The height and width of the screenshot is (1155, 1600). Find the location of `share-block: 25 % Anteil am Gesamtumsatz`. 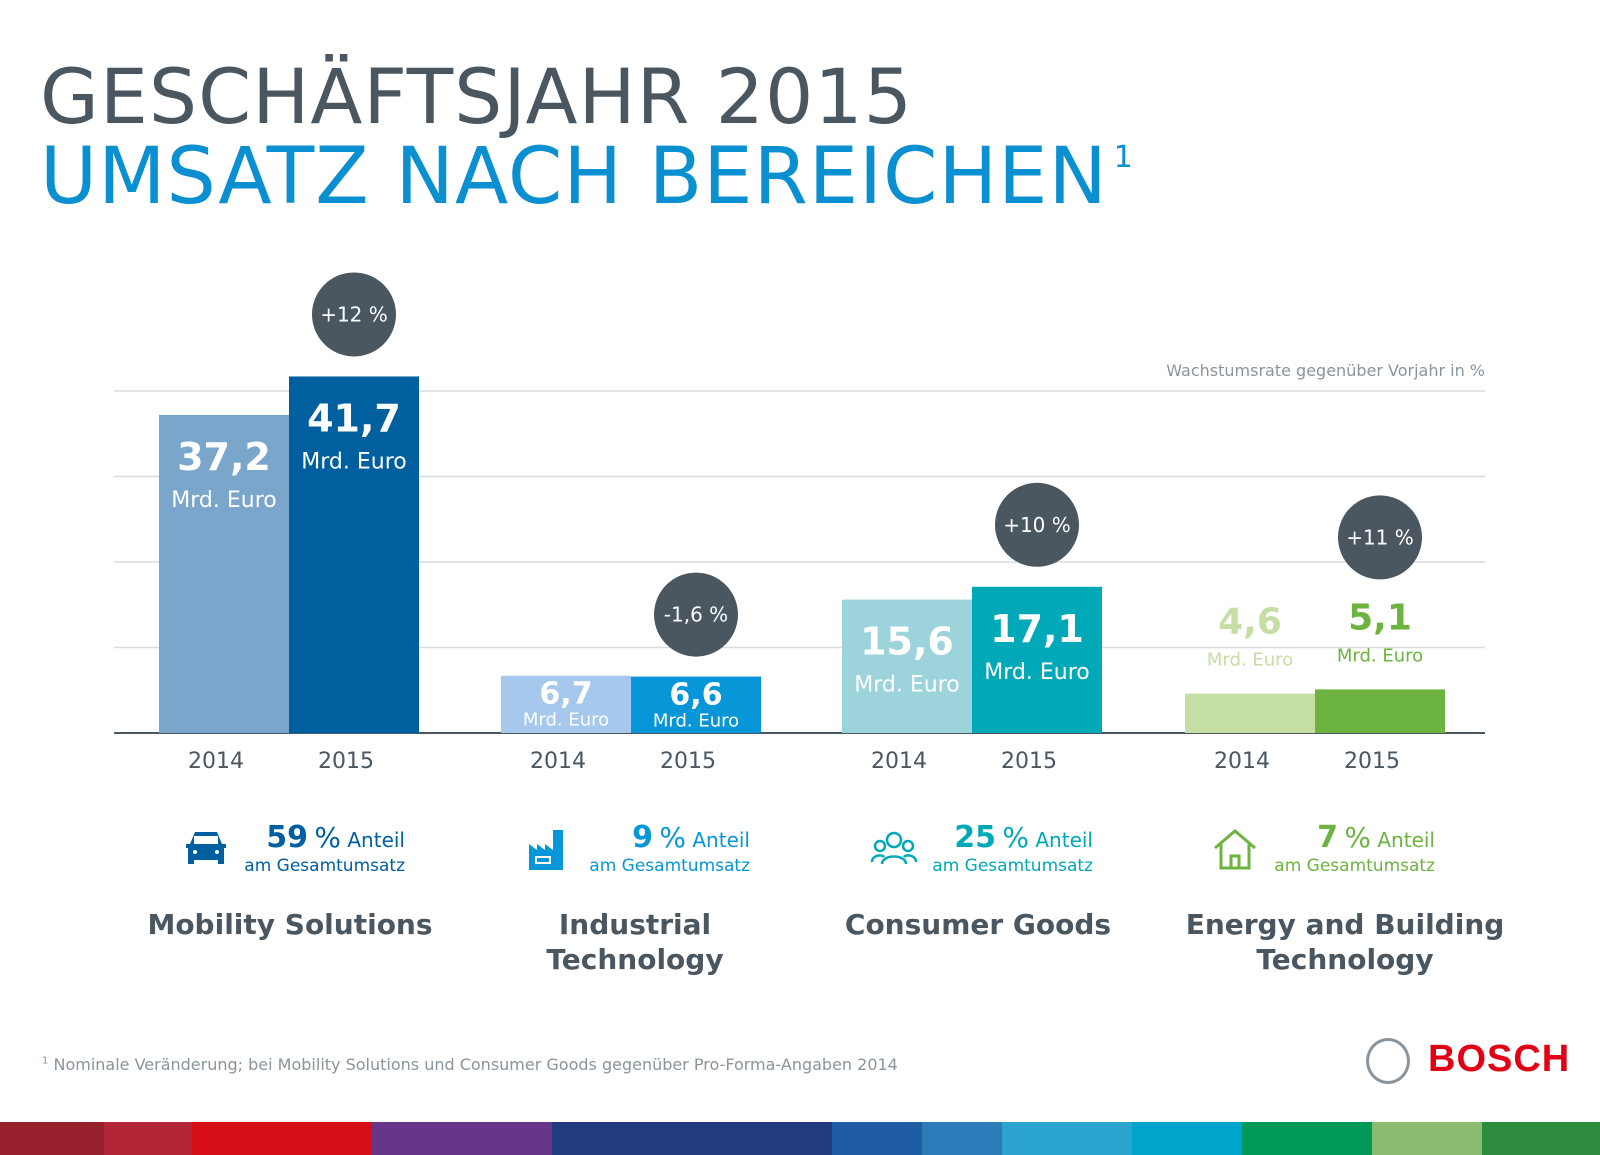

share-block: 25 % Anteil am Gesamtumsatz is located at coordinates (980, 860).